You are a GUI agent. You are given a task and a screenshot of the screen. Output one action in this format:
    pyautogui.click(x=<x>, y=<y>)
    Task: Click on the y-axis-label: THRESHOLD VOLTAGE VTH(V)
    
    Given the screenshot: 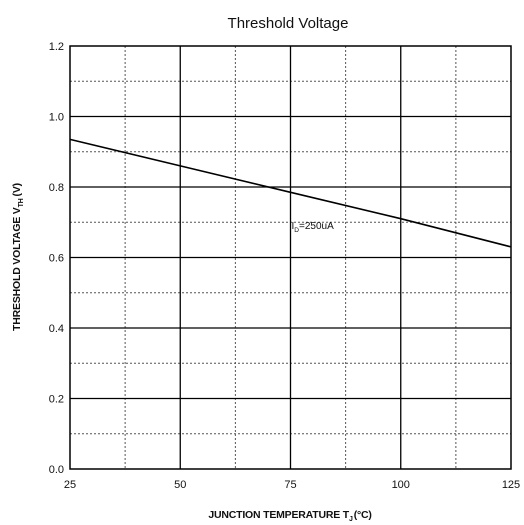 What is the action you would take?
    pyautogui.click(x=18, y=257)
    